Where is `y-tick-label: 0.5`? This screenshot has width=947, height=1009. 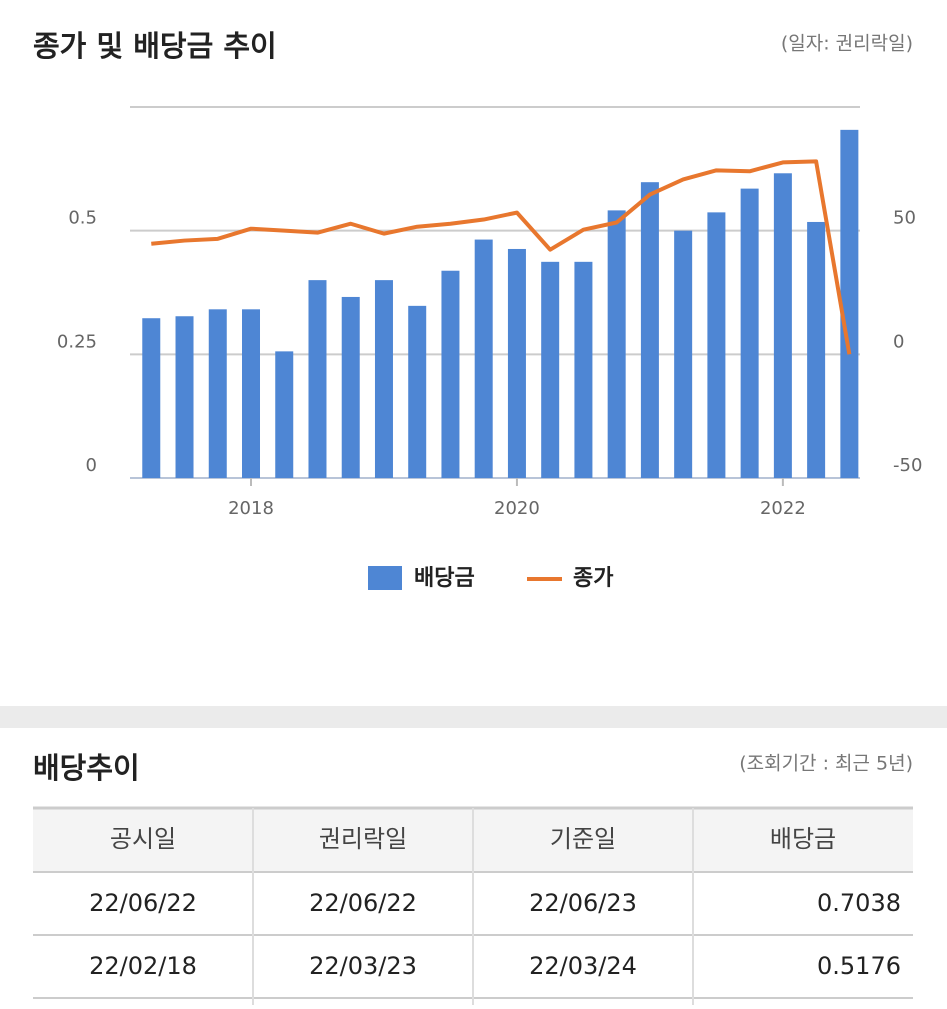 y-tick-label: 0.5 is located at coordinates (82, 218).